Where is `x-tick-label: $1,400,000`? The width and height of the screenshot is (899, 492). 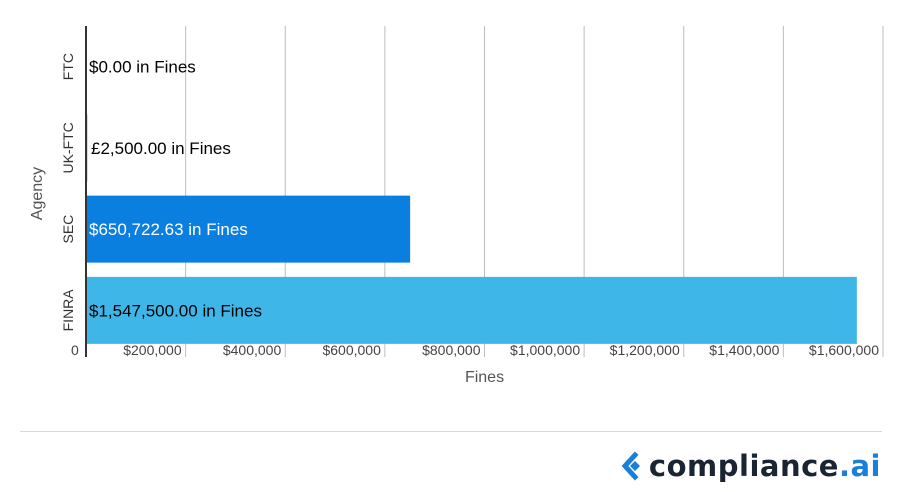
x-tick-label: $1,400,000 is located at coordinates (744, 350).